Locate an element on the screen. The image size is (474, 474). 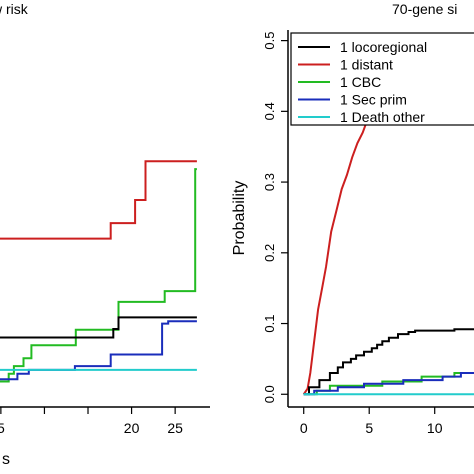
left-panel-title: w risk is located at coordinates (14, 9).